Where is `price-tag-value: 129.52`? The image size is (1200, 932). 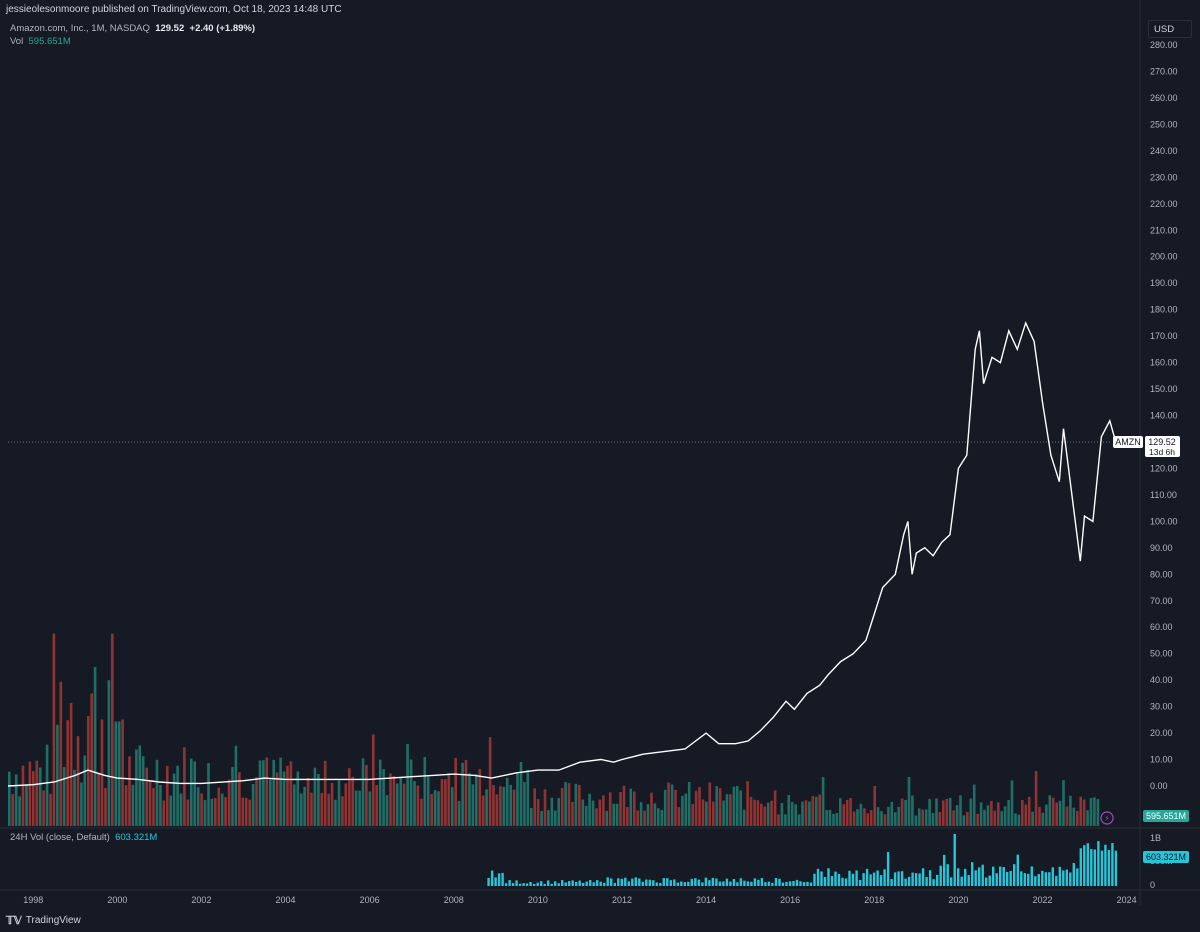 price-tag-value: 129.52 is located at coordinates (1162, 442).